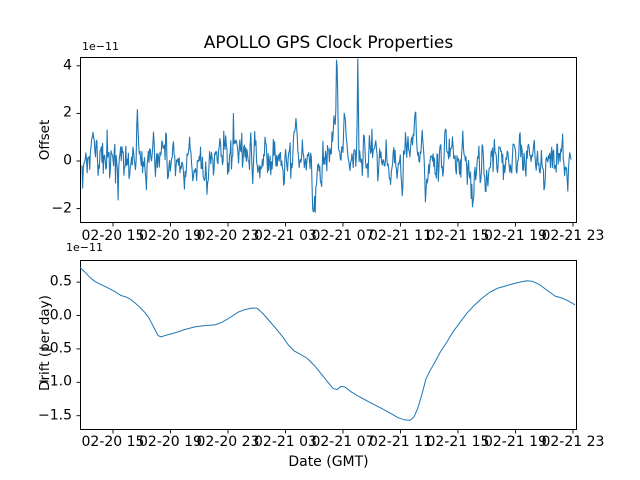  I want to click on drift-x-tick-label: 02-20 15, so click(113, 442).